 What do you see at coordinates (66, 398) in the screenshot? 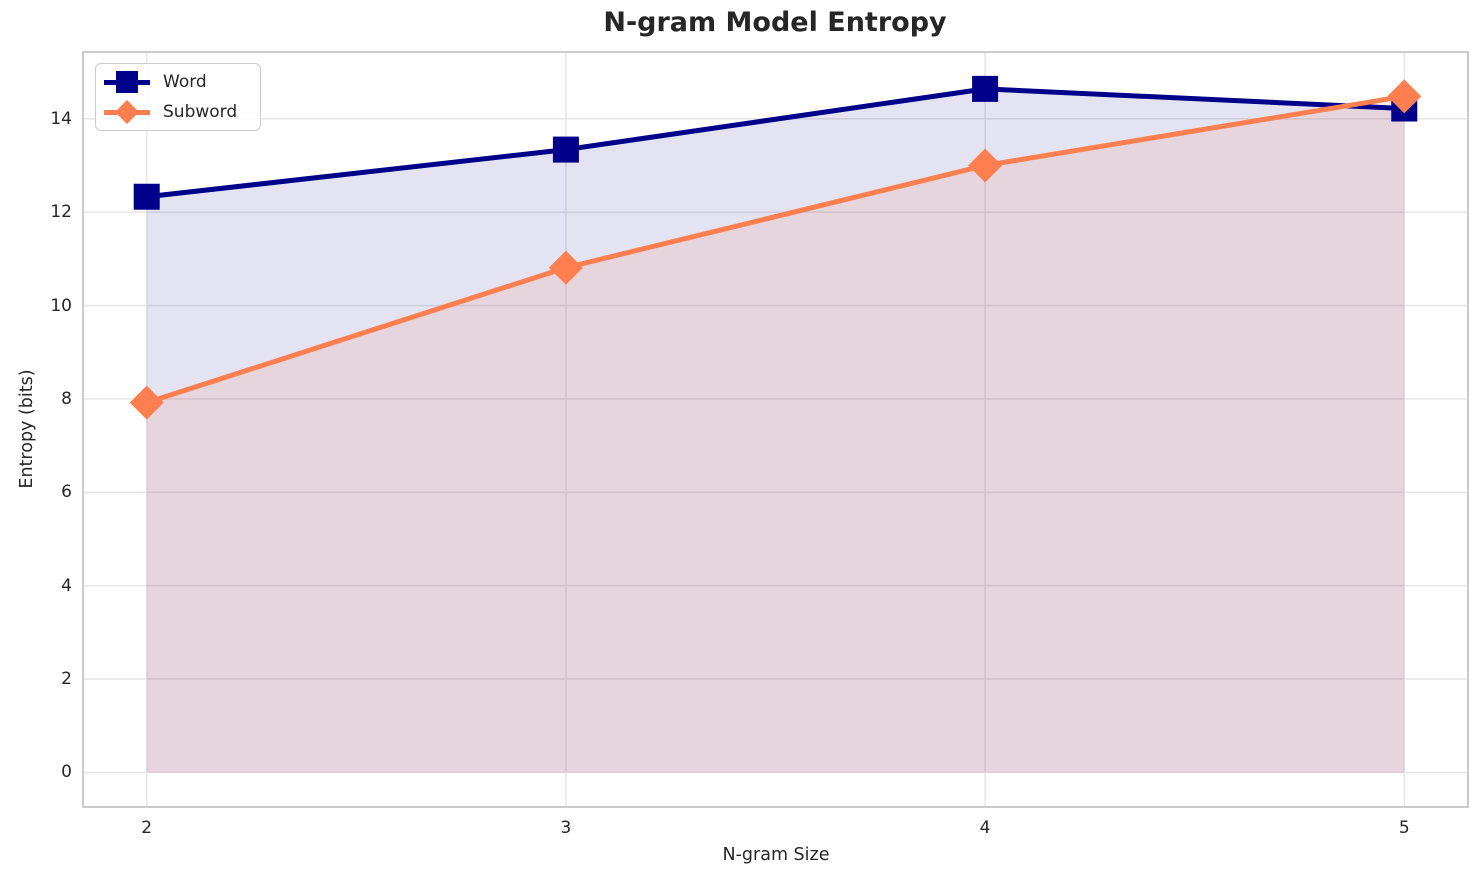
I see `y-tick-label: 8` at bounding box center [66, 398].